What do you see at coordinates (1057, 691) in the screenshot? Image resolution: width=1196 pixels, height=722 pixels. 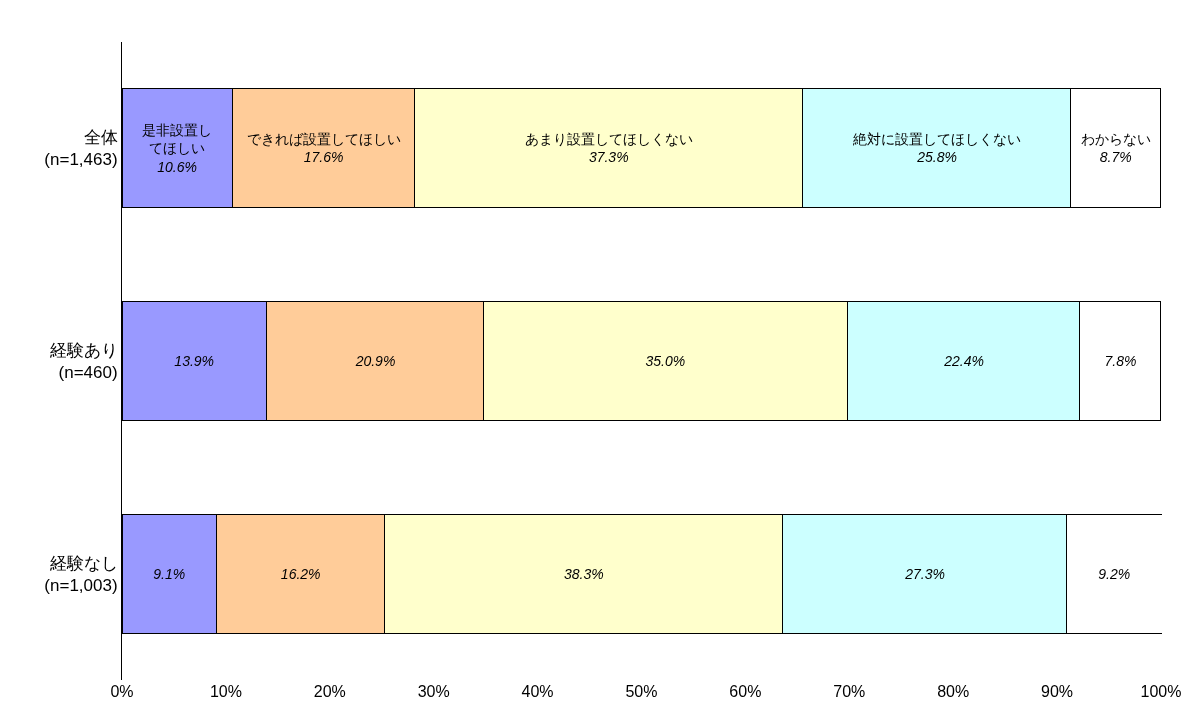 I see `x-tick-label: 90%` at bounding box center [1057, 691].